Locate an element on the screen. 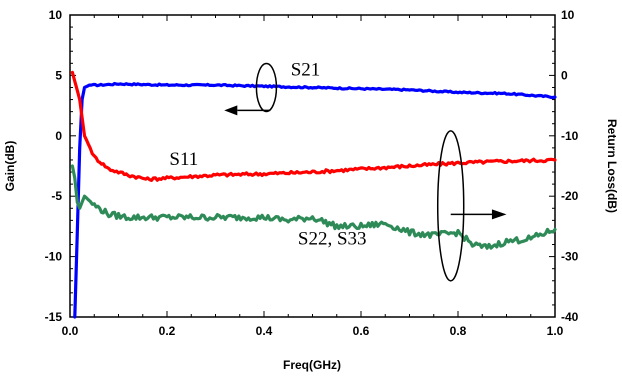  x-tick-label: 1.0 is located at coordinates (555, 331).